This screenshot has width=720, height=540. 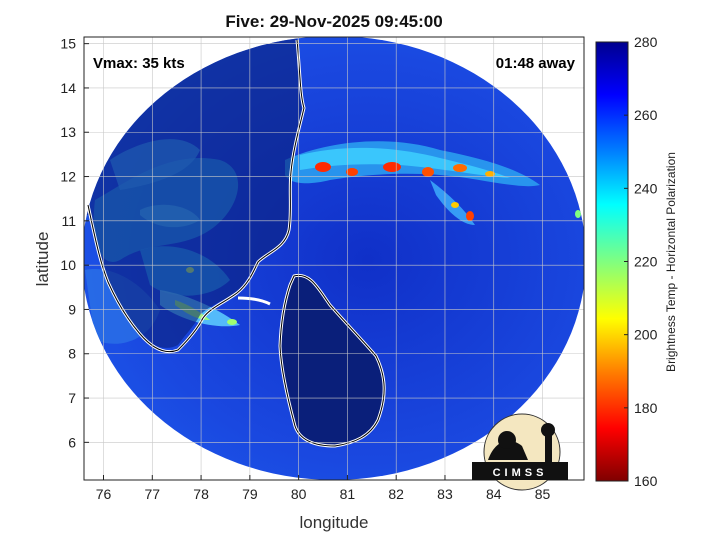 I want to click on y-tick-label: 11, so click(x=68, y=221).